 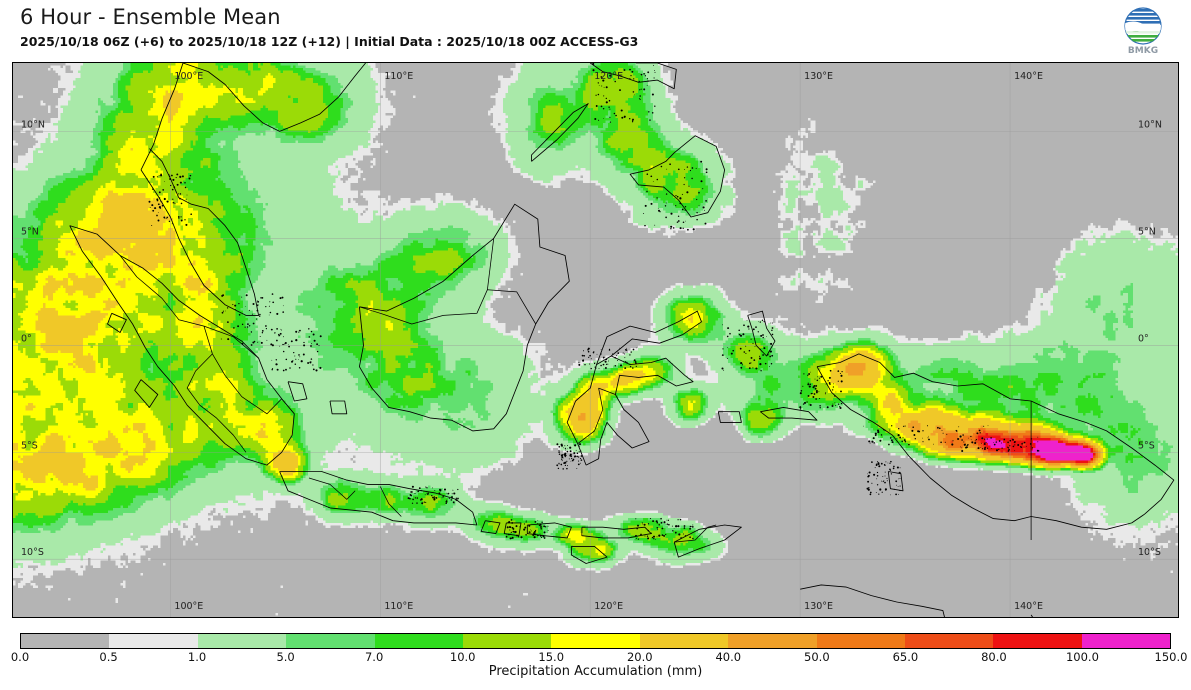 What do you see at coordinates (728, 657) in the screenshot?
I see `colorbar-tick: 40.0` at bounding box center [728, 657].